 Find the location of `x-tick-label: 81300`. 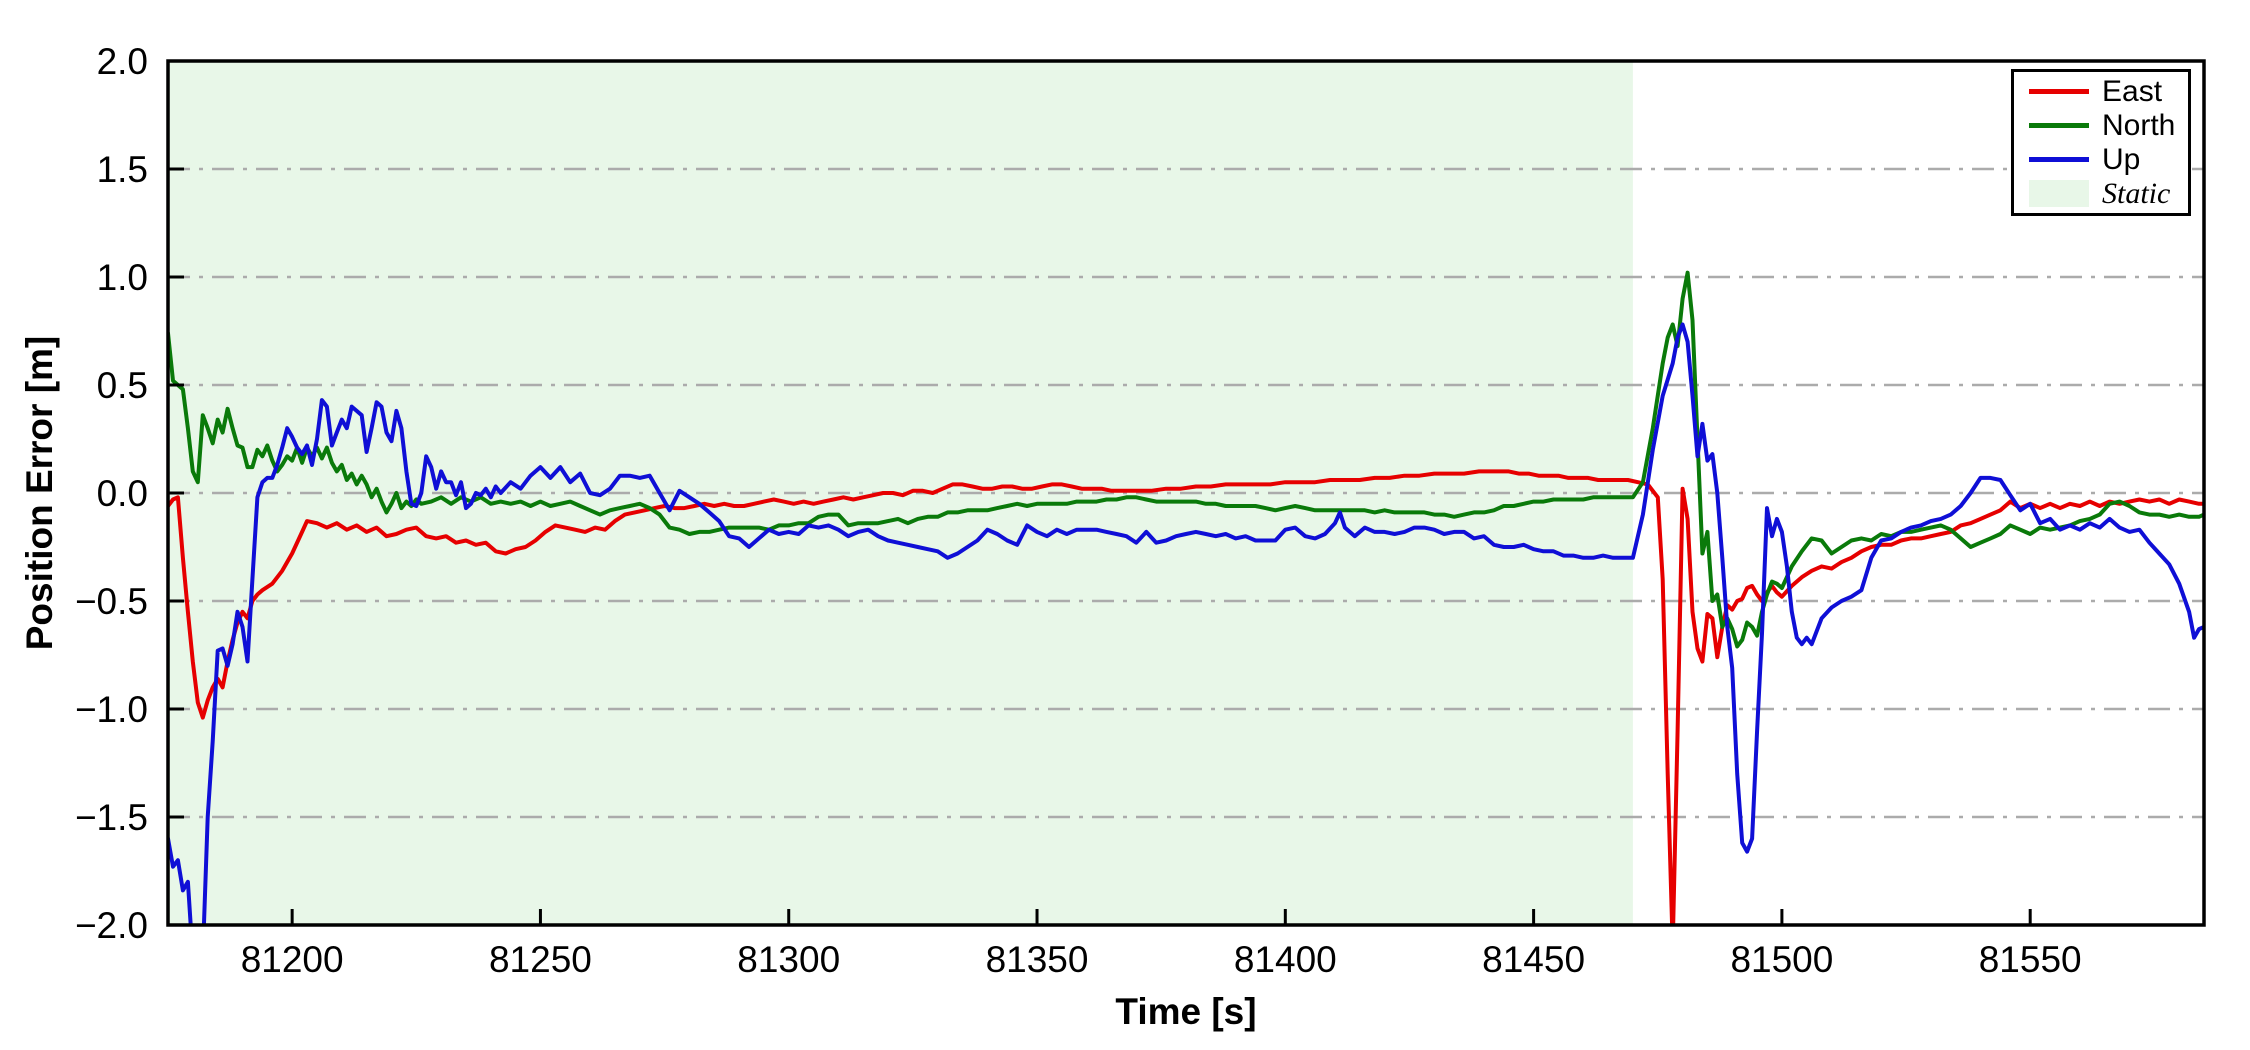

x-tick-label: 81300 is located at coordinates (788, 959).